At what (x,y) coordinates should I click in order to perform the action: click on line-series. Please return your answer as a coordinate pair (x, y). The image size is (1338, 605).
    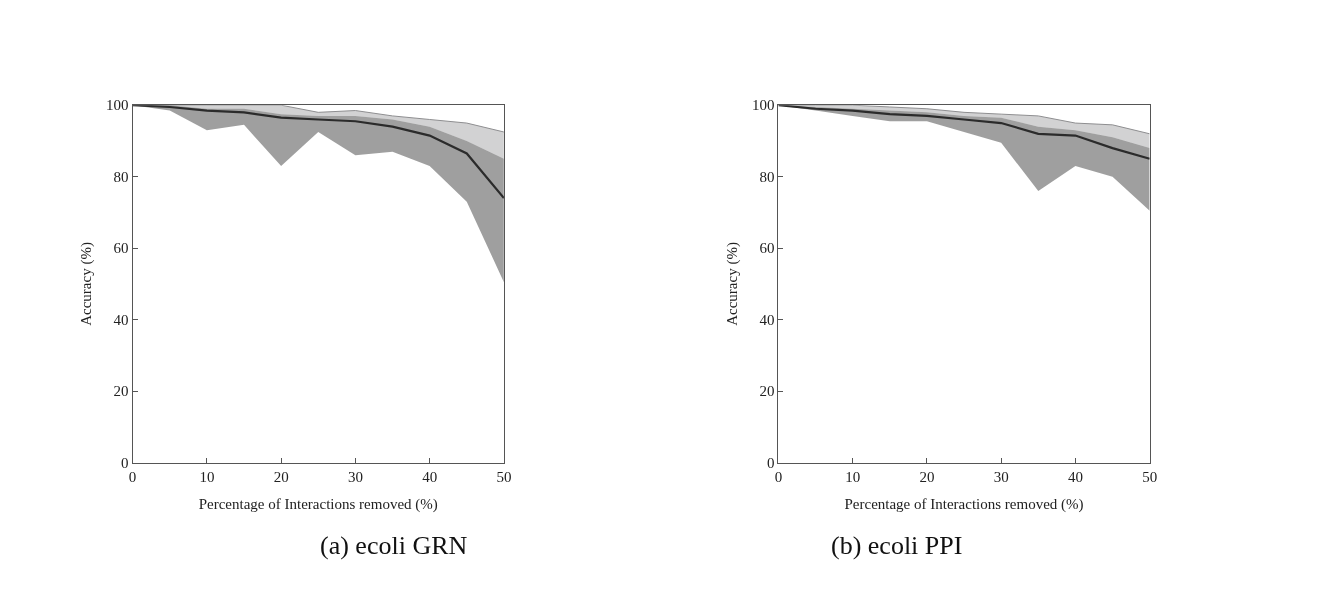
    Looking at the image, I should click on (964, 132).